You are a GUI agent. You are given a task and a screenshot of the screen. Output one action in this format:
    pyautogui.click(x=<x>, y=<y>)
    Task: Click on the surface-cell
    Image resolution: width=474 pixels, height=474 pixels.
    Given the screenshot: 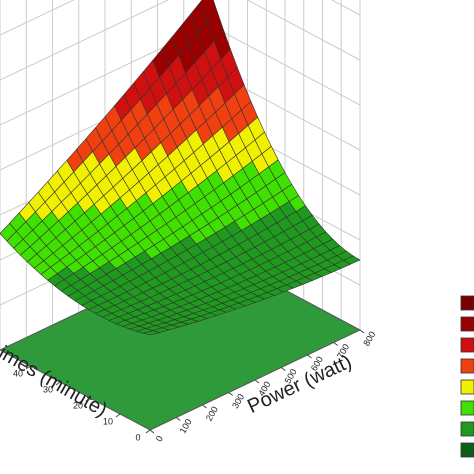 What is the action you would take?
    pyautogui.click(x=151, y=333)
    